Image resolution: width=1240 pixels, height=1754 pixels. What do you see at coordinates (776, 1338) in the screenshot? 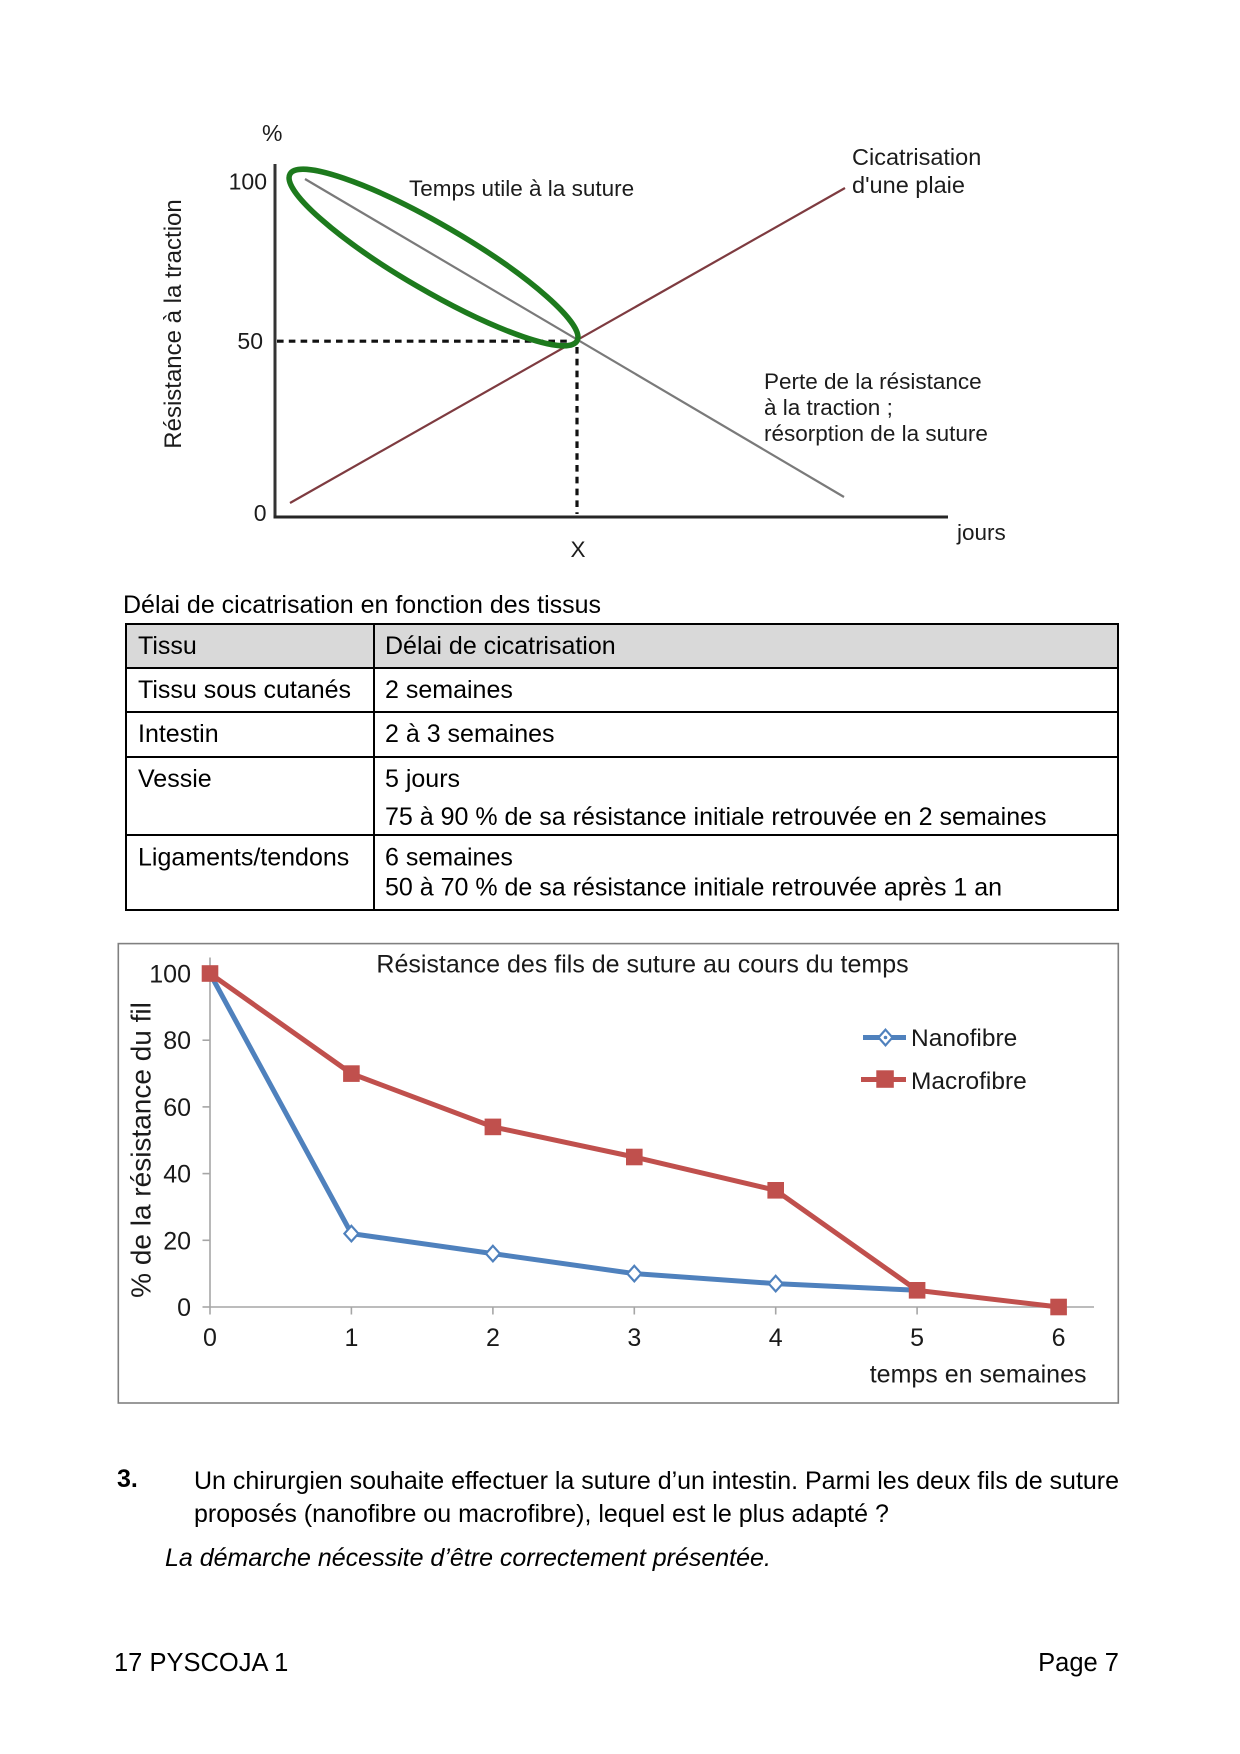
I see `svg-text: 4` at bounding box center [776, 1338].